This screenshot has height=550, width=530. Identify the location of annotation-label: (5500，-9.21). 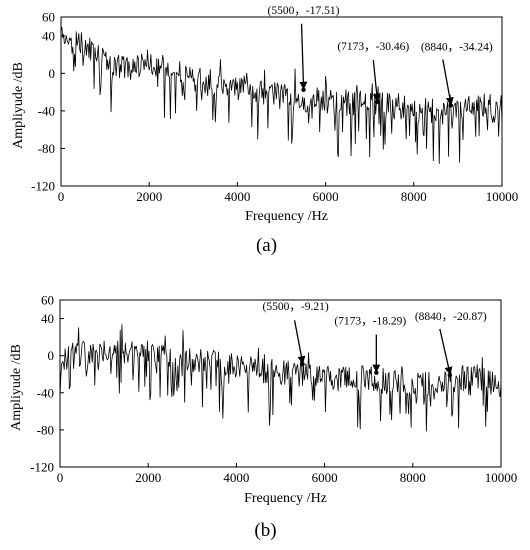
(296, 307).